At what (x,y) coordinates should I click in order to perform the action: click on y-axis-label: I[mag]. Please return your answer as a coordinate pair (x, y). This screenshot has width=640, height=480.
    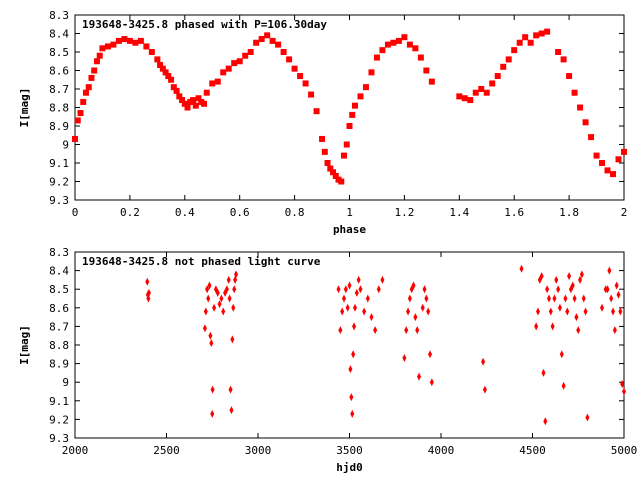
    Looking at the image, I should click on (24, 108).